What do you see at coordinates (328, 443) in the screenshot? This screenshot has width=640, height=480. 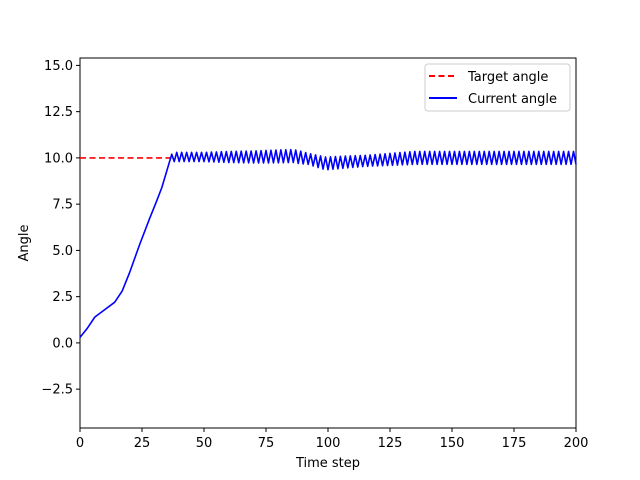 I see `x-tick-label: 100` at bounding box center [328, 443].